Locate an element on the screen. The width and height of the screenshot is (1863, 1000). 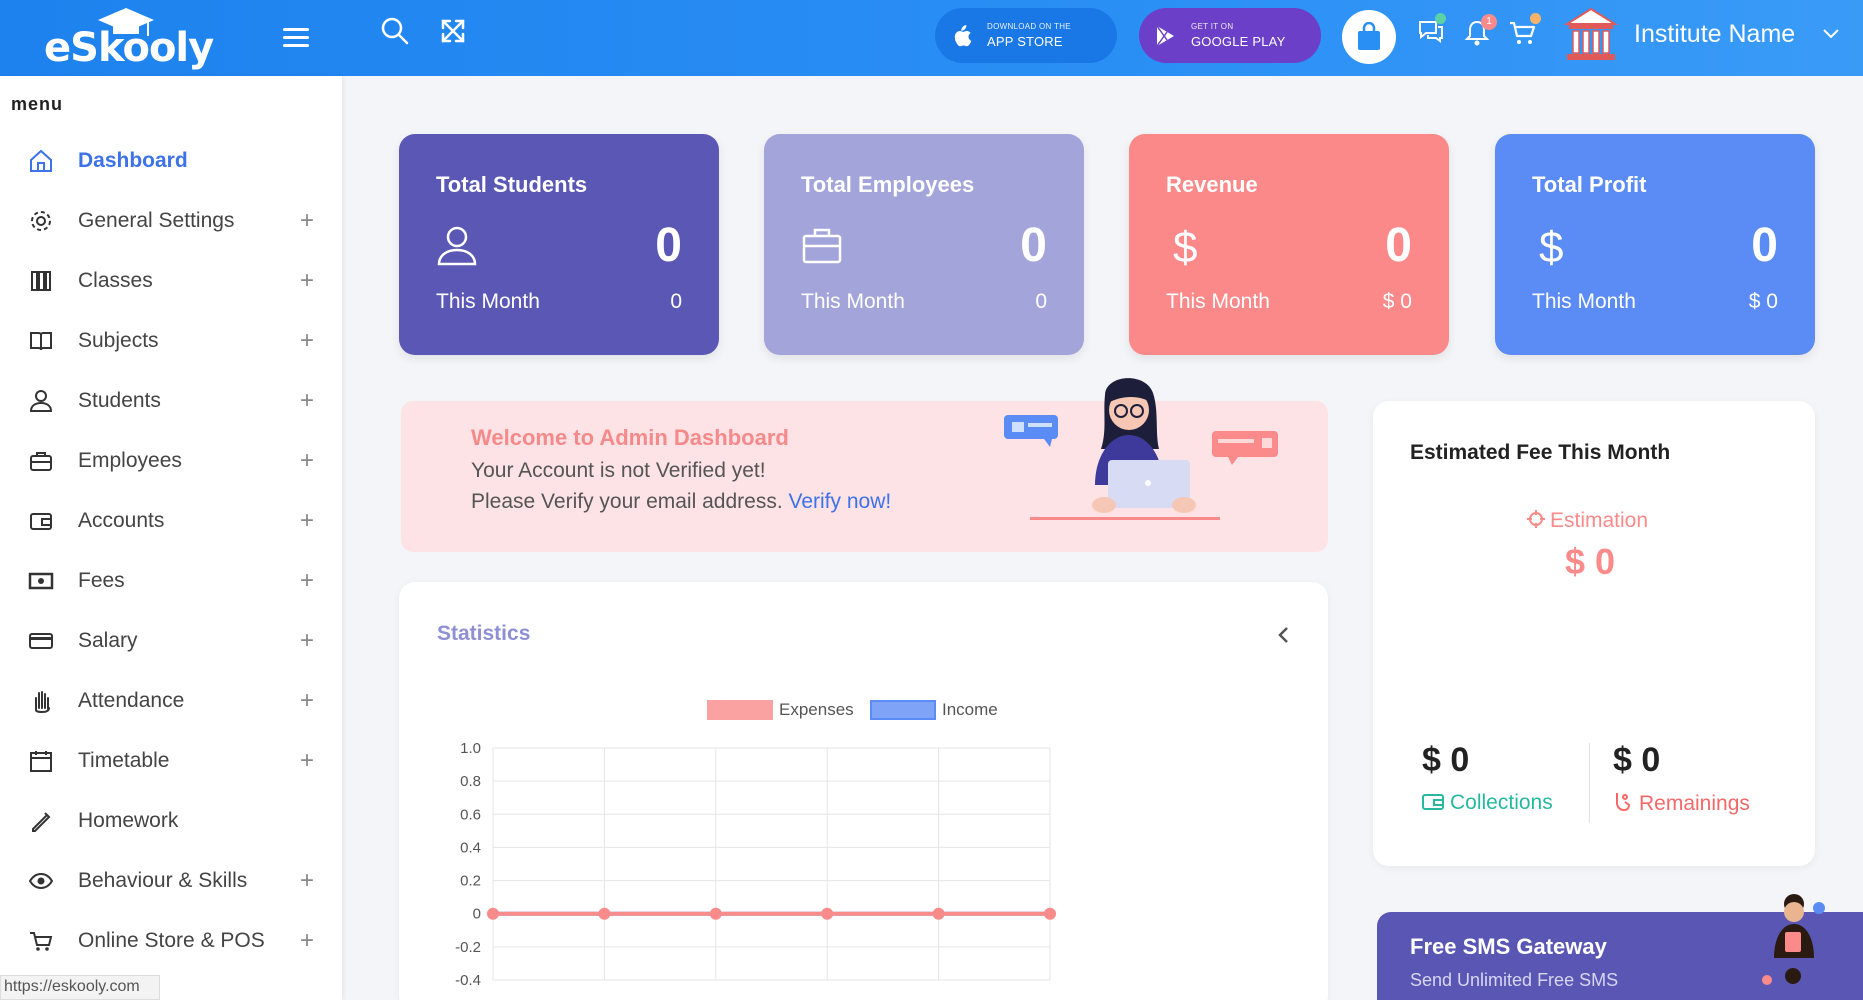
collections-label: Collections is located at coordinates (1487, 803).